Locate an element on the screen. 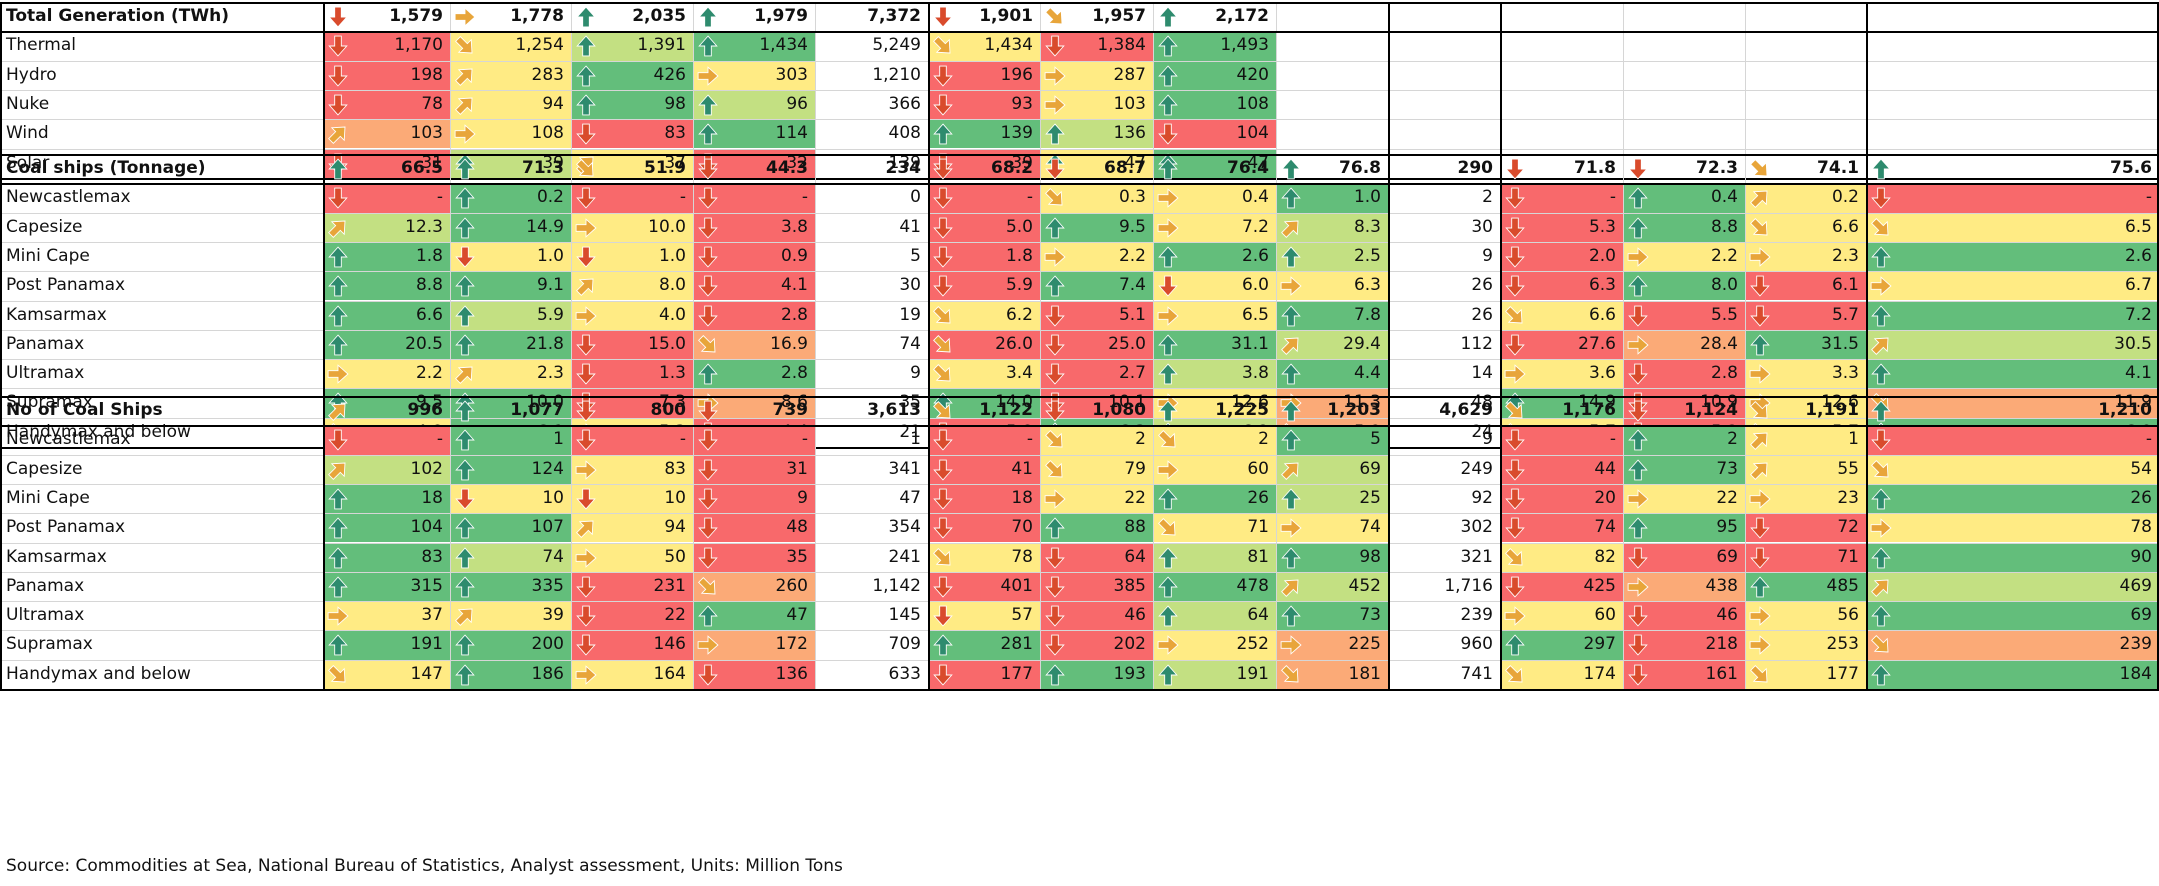  table-cell: 218 is located at coordinates (1684, 645).